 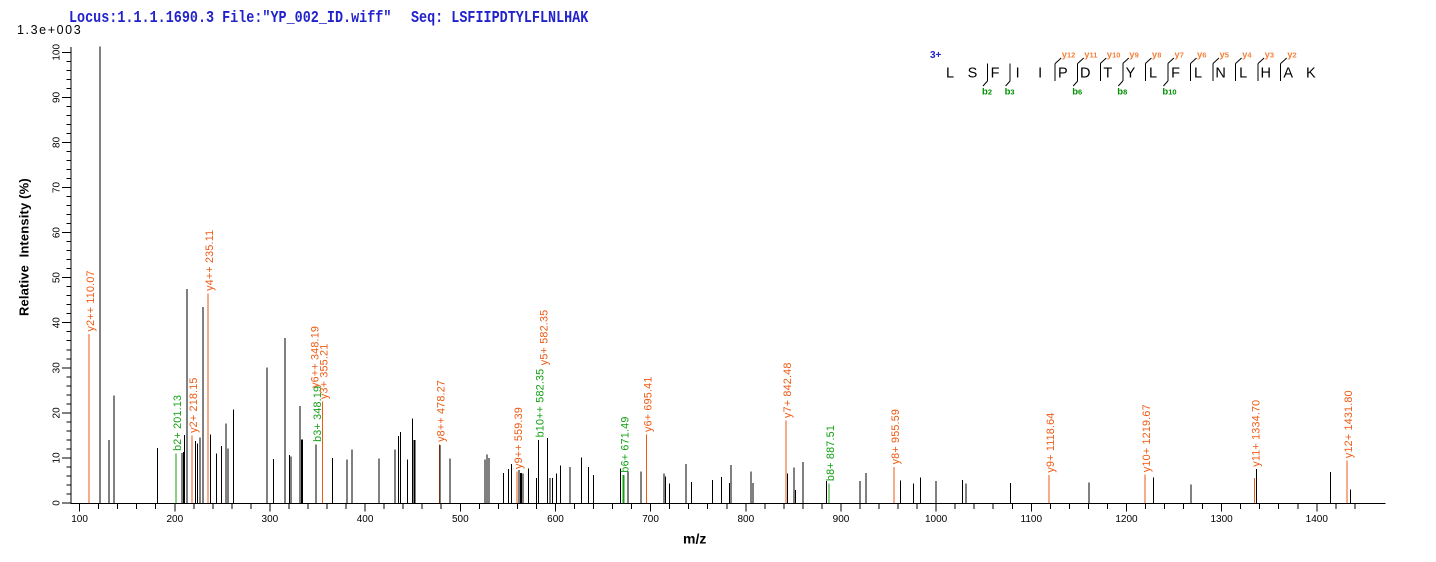 What do you see at coordinates (460, 519) in the screenshot?
I see `svg-text: 500` at bounding box center [460, 519].